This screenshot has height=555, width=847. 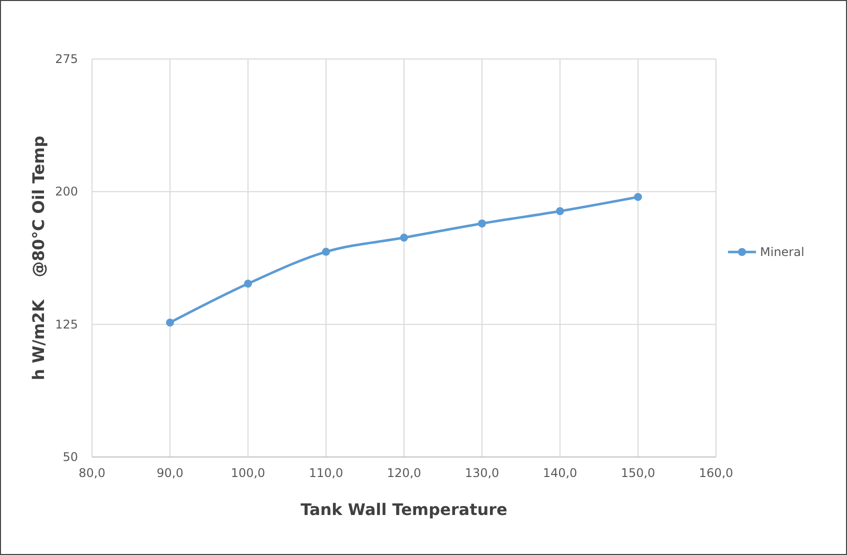 I want to click on y-tick-label: 275, so click(x=66, y=59).